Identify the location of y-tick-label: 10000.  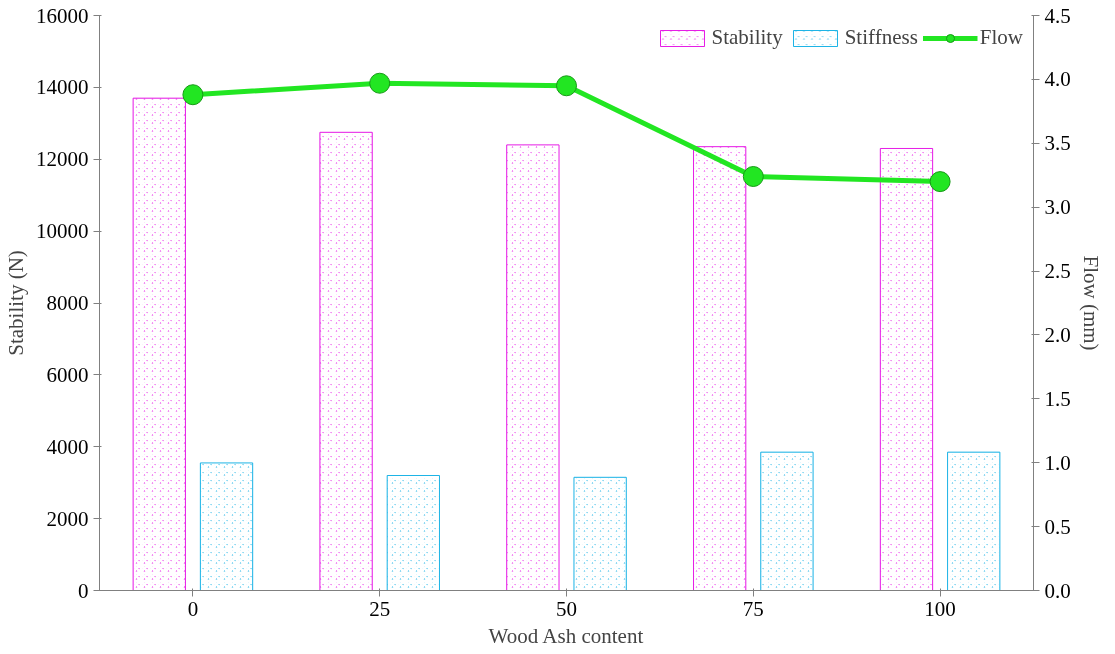
(62, 231).